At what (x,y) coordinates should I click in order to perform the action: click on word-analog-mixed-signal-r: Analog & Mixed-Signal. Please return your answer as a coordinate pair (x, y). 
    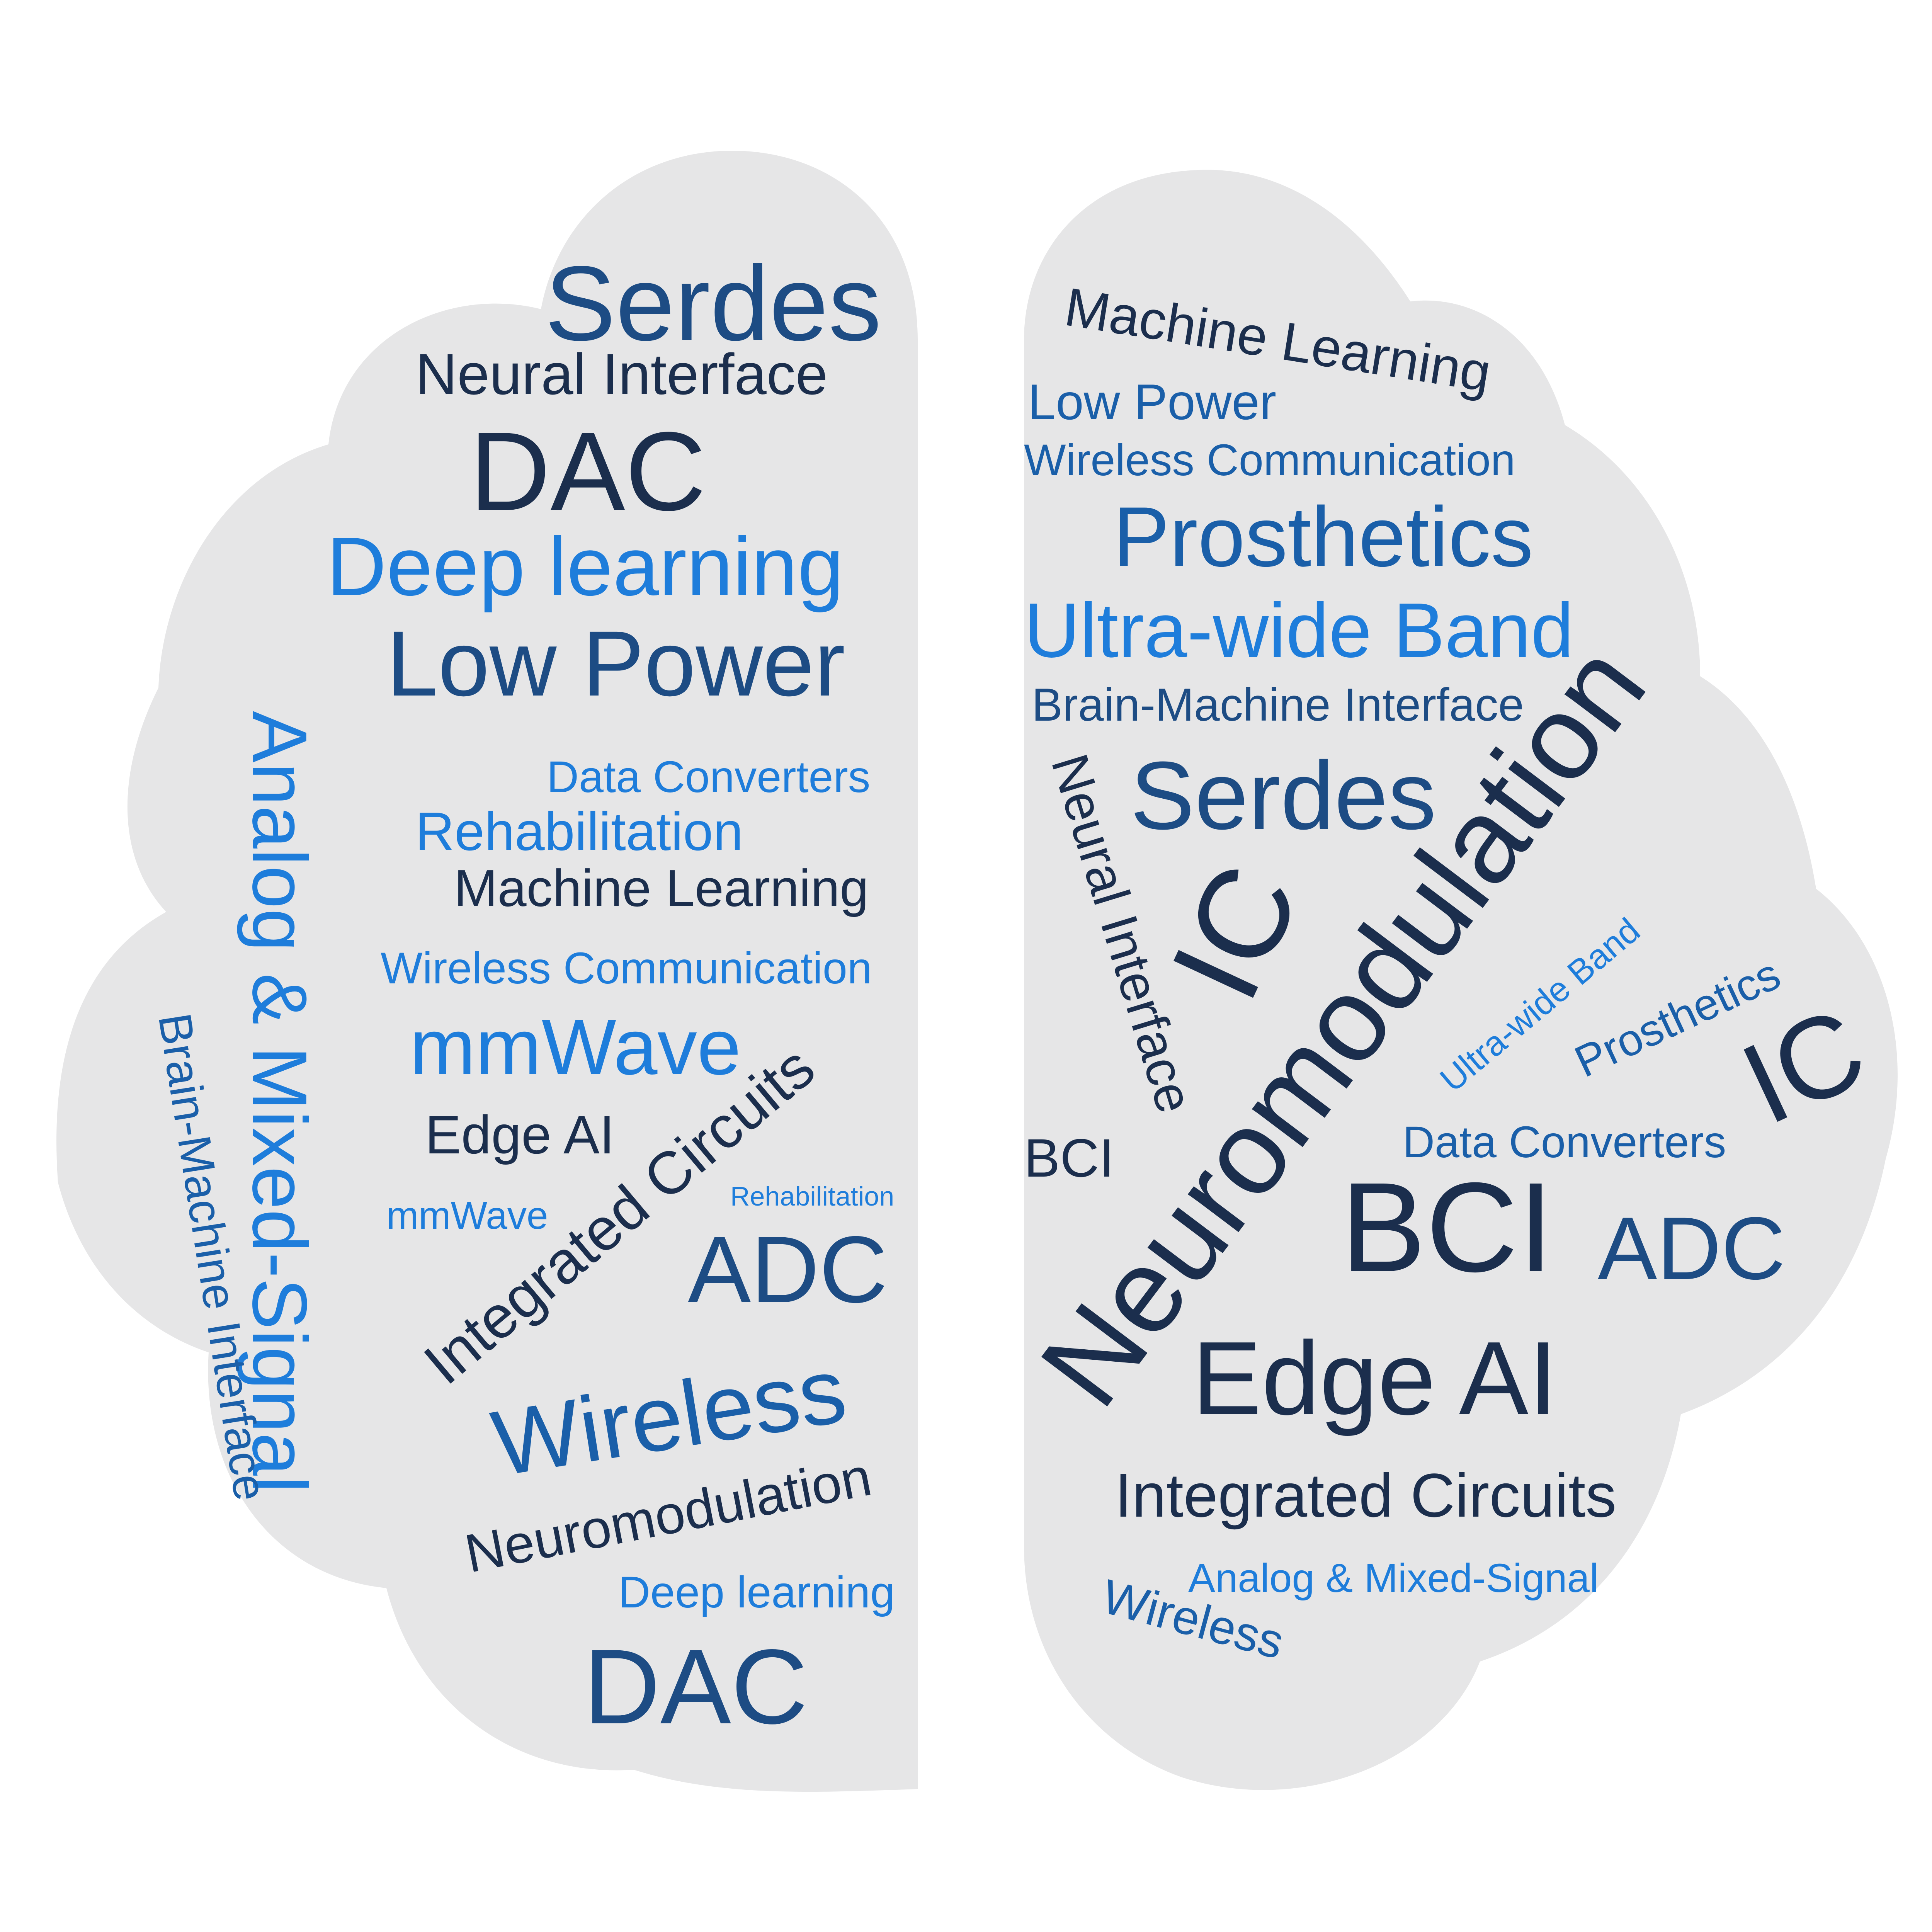
    Looking at the image, I should click on (1393, 1579).